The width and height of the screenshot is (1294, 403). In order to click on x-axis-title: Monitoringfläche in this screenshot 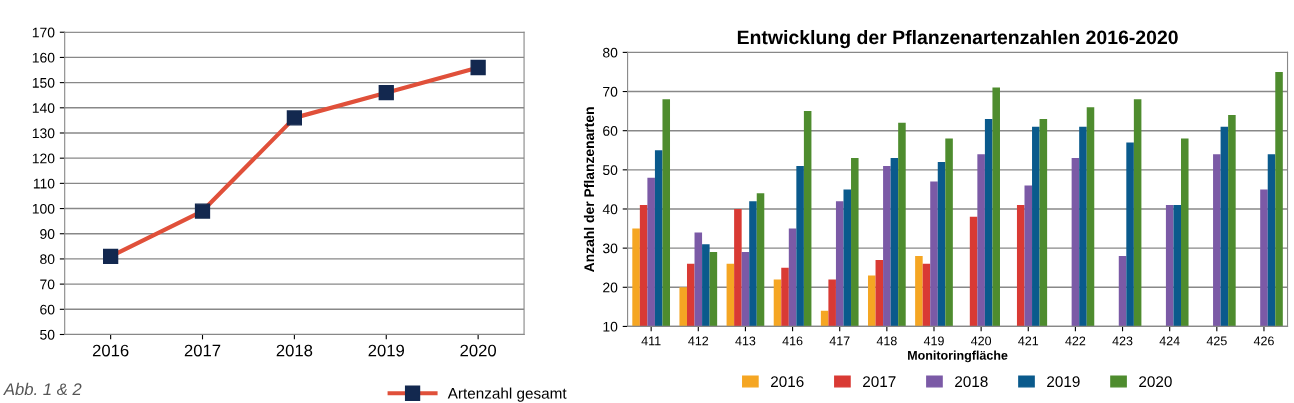, I will do `click(958, 356)`.